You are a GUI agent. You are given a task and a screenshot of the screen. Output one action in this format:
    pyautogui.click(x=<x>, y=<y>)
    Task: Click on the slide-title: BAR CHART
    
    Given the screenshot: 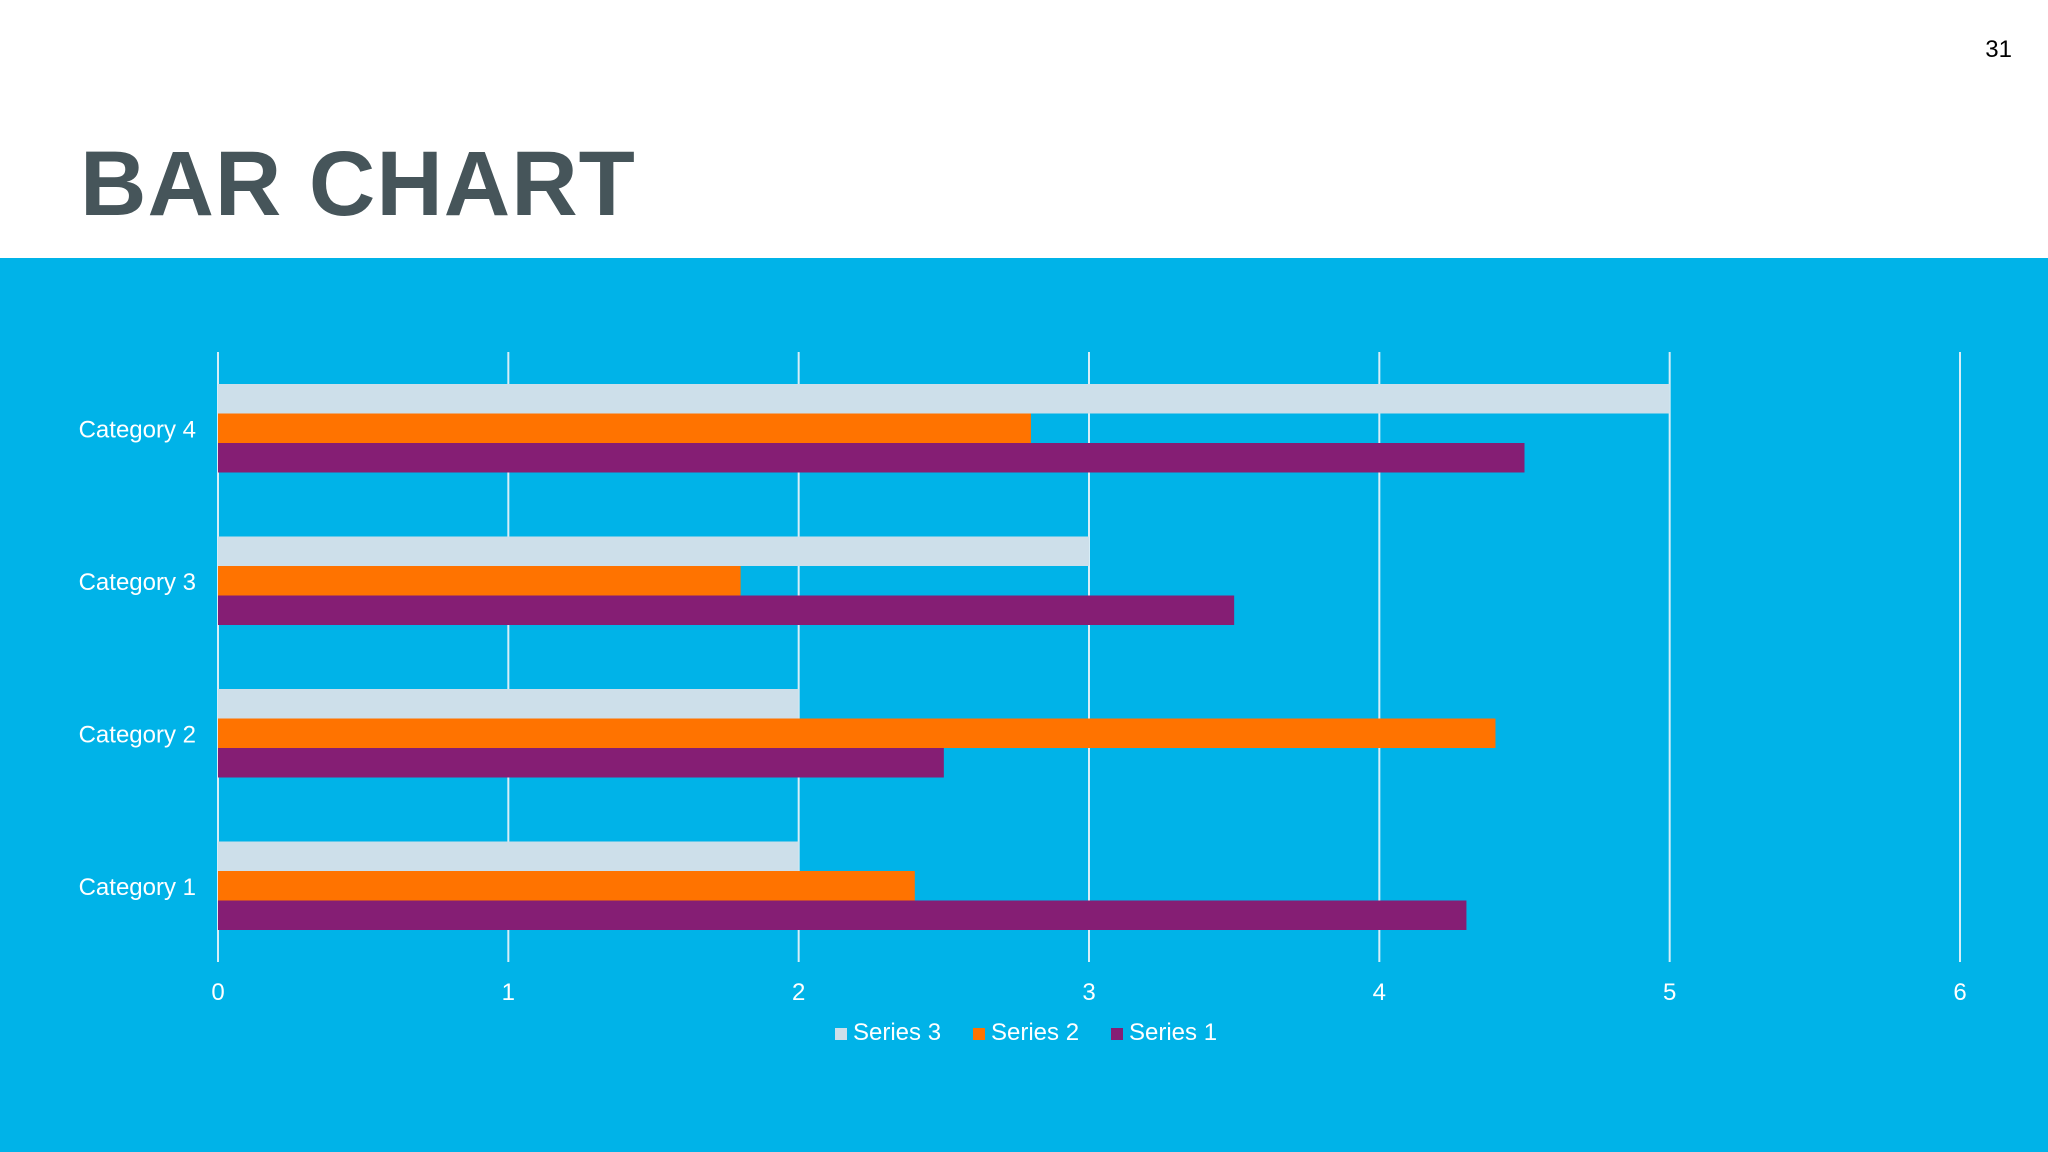 What is the action you would take?
    pyautogui.click(x=358, y=184)
    